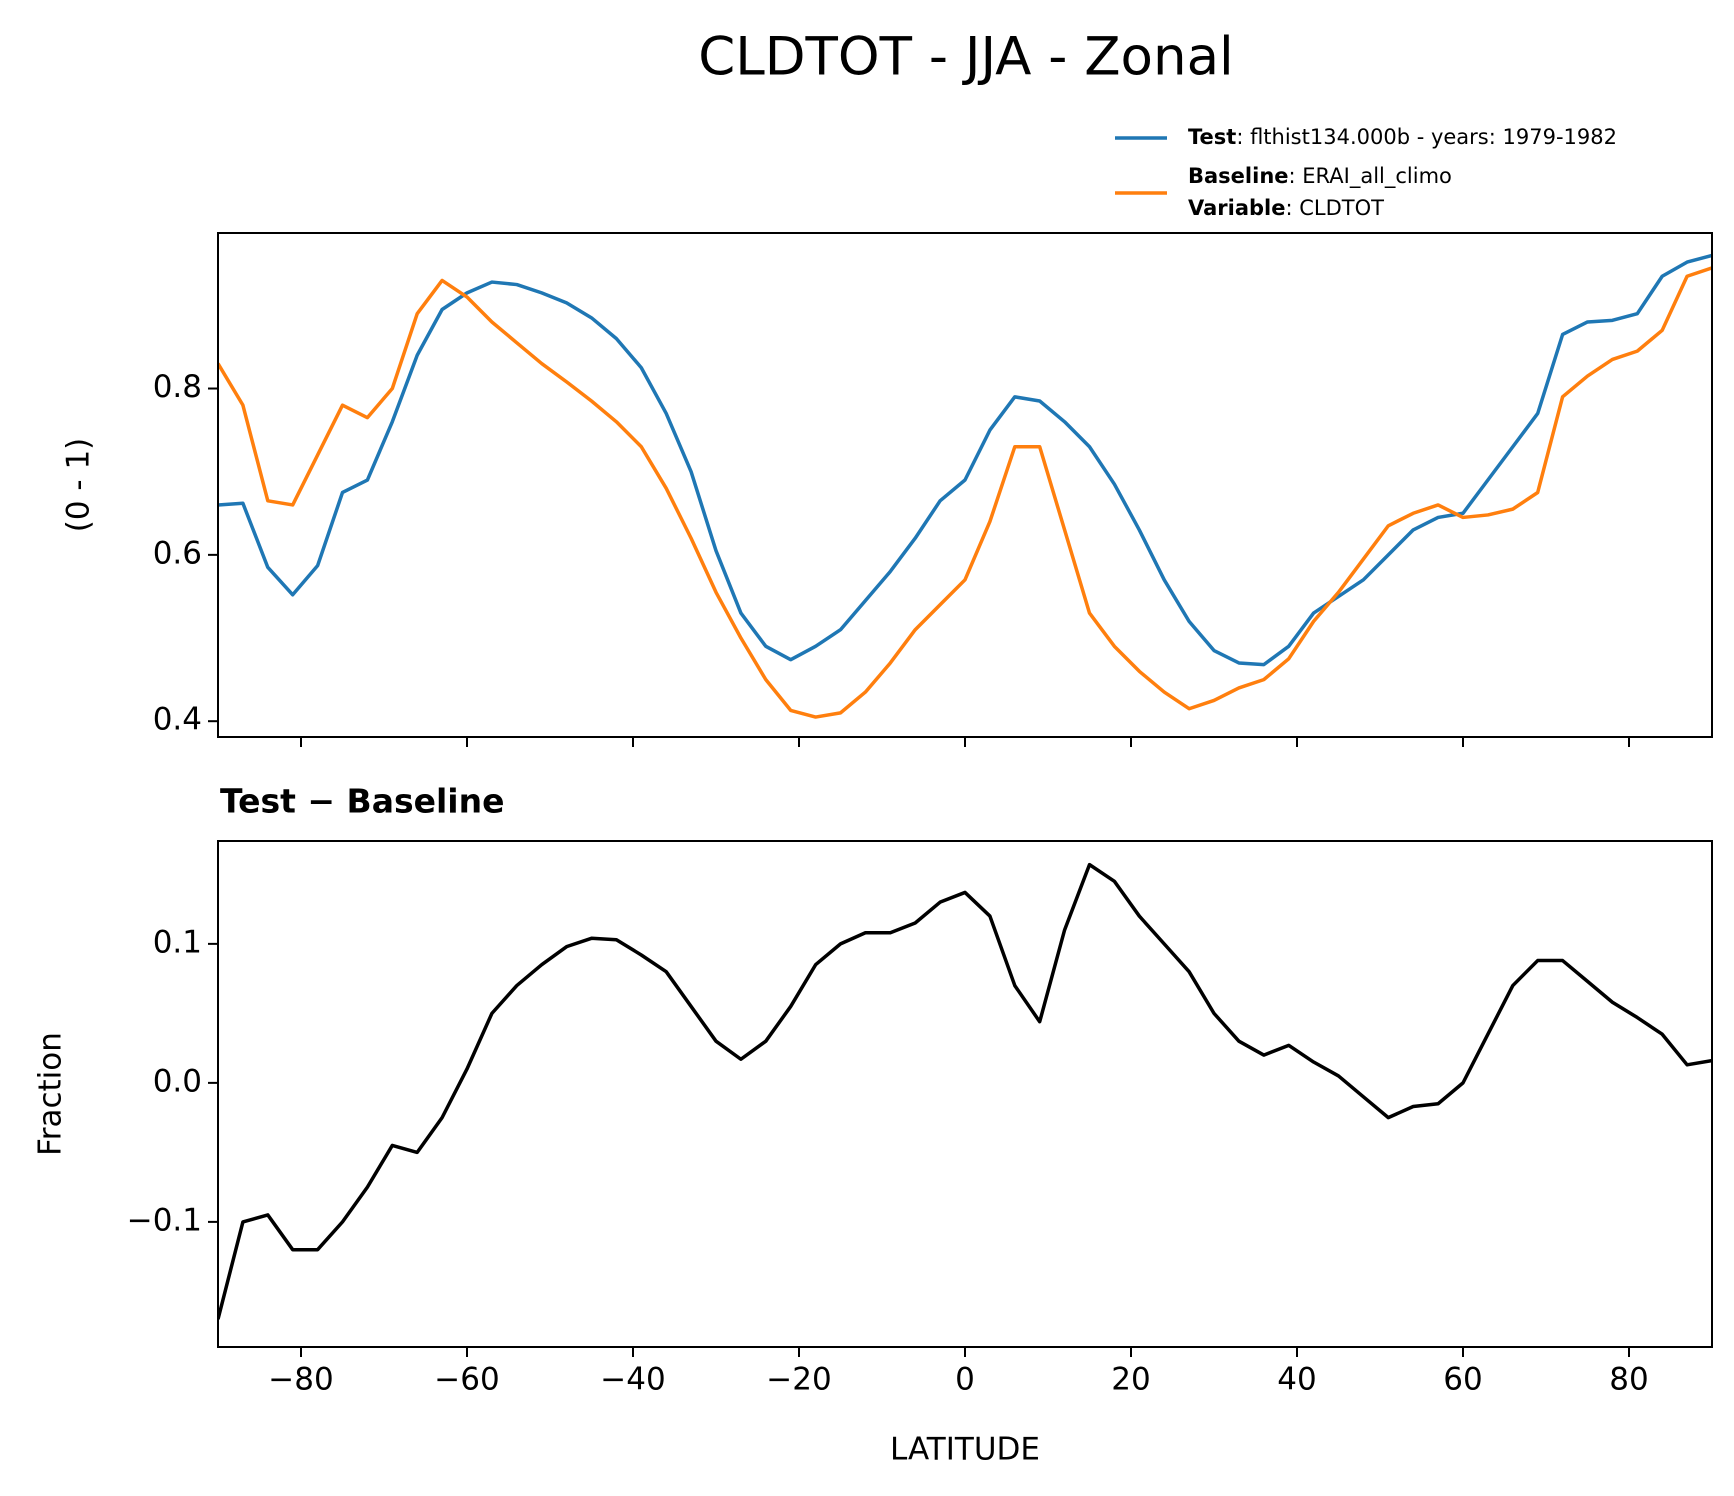  Describe the element at coordinates (1462, 1380) in the screenshot. I see `x-tick-label: 60` at that location.